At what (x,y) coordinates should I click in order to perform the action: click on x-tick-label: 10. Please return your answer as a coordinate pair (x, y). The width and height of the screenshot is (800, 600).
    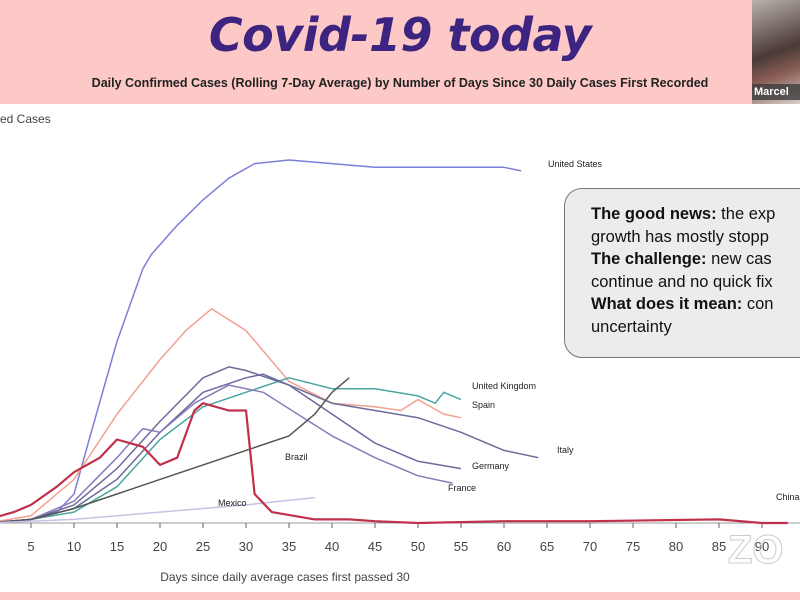
    Looking at the image, I should click on (74, 546).